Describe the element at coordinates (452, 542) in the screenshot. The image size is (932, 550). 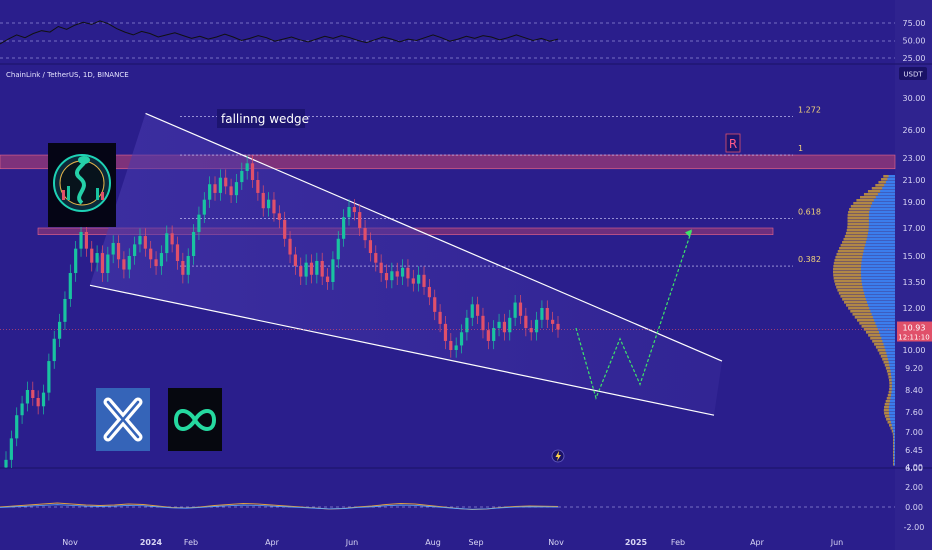
I see `time-axis: Nov 2024 Feb Apr Jun Aug Sep Nov 2025 Feb Apr Jun` at that location.